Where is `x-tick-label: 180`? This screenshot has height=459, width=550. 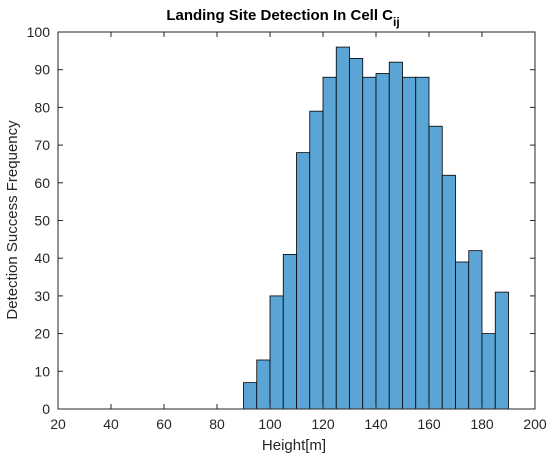
x-tick-label: 180 is located at coordinates (482, 424).